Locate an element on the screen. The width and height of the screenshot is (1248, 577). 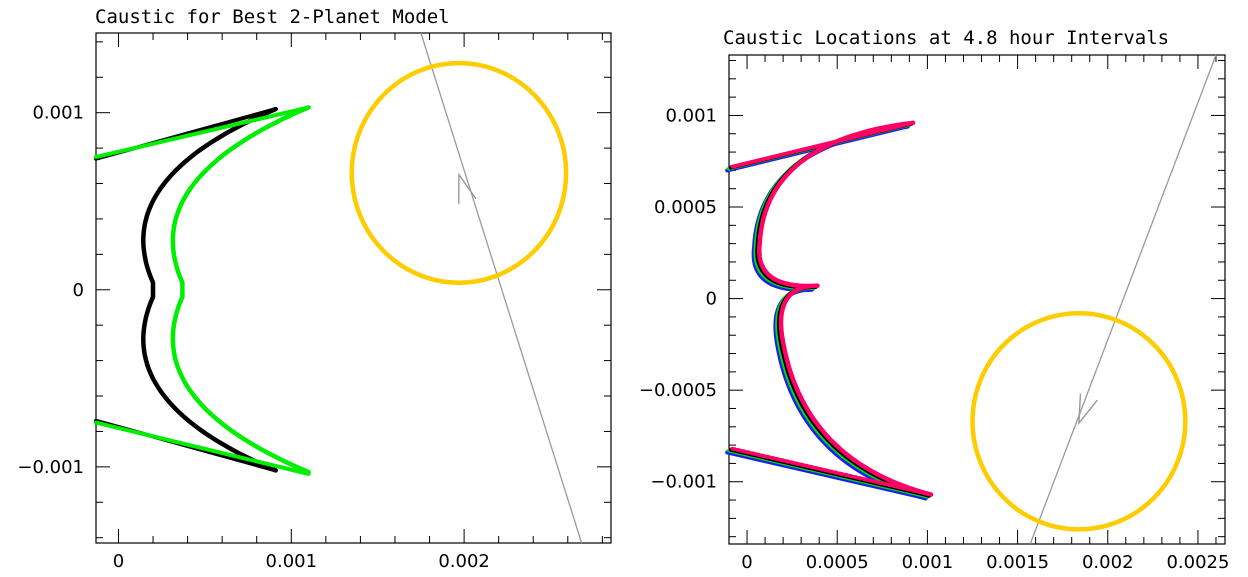
chart-left-xtick-label: 0.002 is located at coordinates (464, 561).